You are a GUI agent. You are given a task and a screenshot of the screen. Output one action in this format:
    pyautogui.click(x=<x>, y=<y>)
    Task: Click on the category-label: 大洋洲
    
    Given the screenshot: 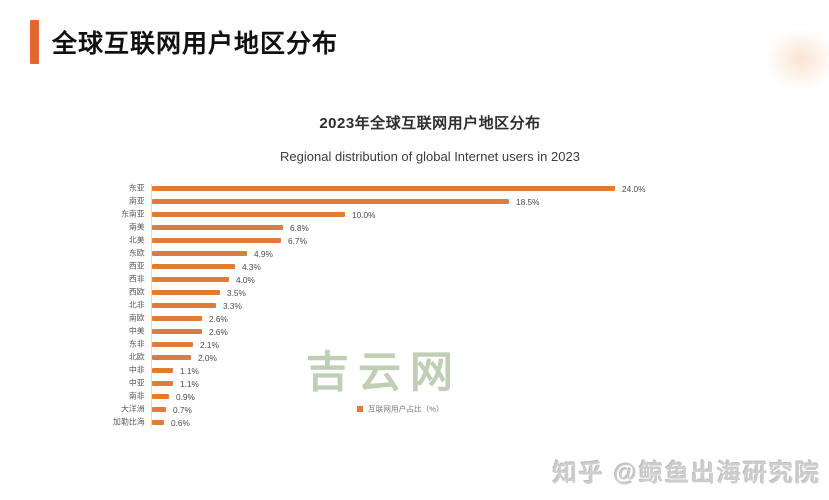 What is the action you would take?
    pyautogui.click(x=132, y=409)
    